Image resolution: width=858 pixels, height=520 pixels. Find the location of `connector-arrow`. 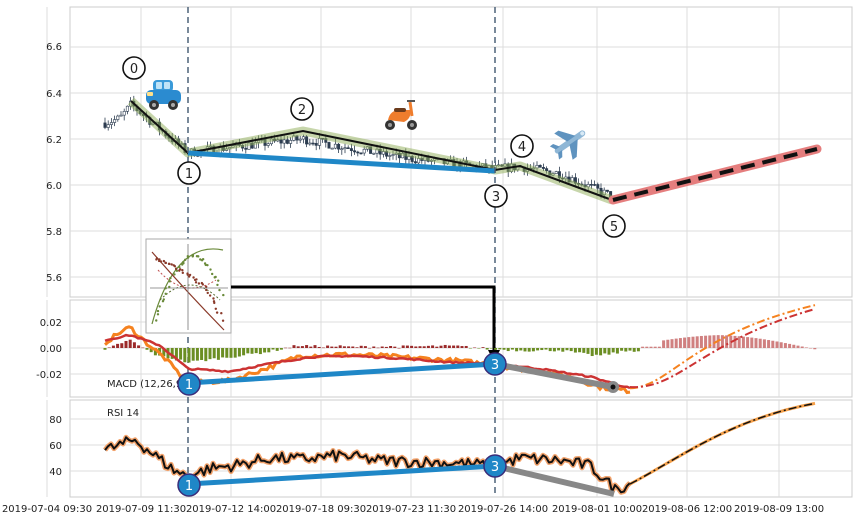

connector-arrow is located at coordinates (363, 318).